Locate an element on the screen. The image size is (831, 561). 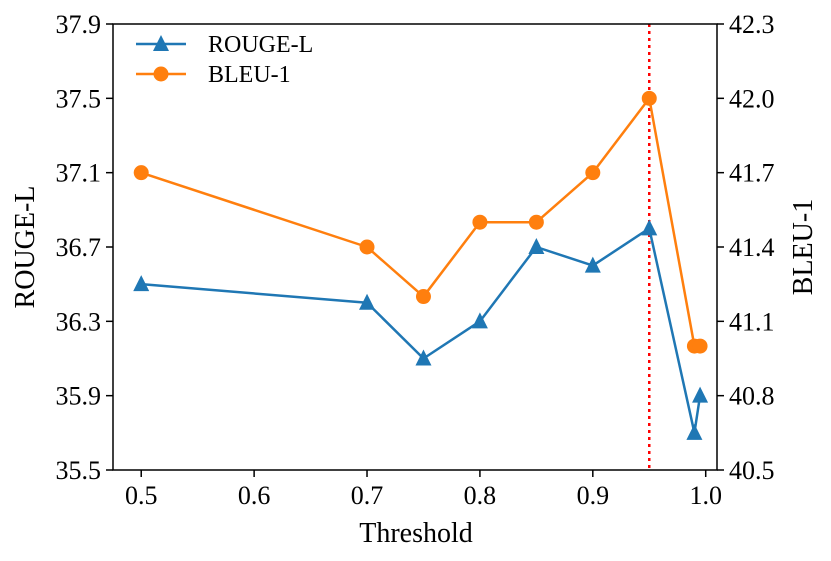
left-y-tick-label: 37.9 is located at coordinates (79, 24).